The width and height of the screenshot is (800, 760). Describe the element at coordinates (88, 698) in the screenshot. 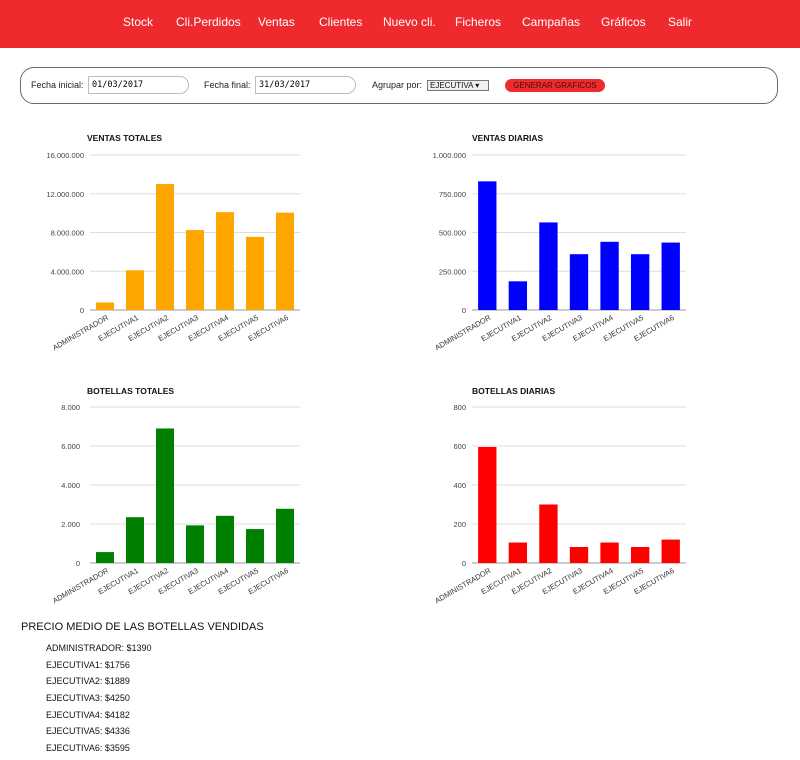

I see `average-price-item: EJECUTIVA3: $4250` at that location.